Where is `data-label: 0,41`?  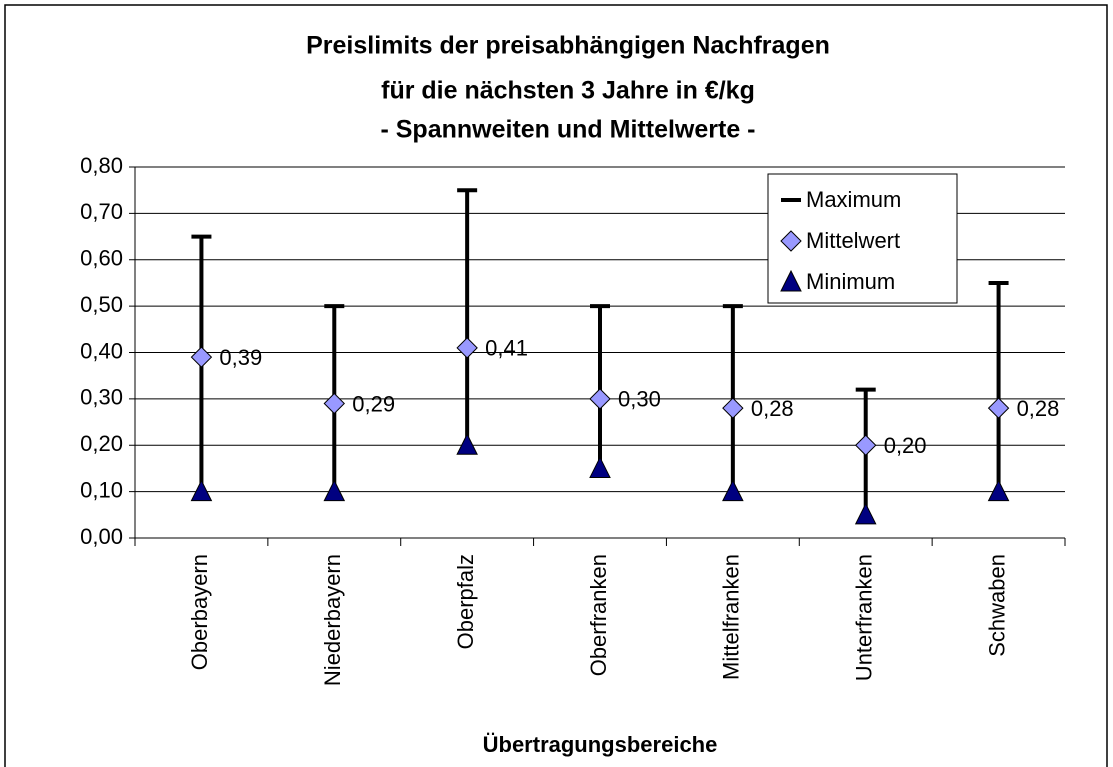 data-label: 0,41 is located at coordinates (506, 348).